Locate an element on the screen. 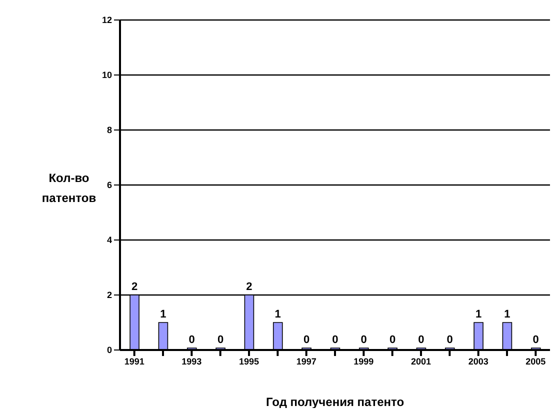  x-tick-label: 2001 is located at coordinates (421, 361).